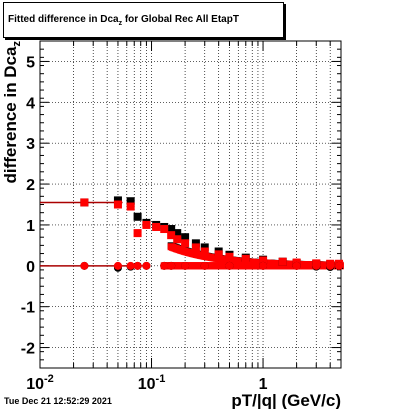  I want to click on y-tick-label: 5, so click(30, 62).